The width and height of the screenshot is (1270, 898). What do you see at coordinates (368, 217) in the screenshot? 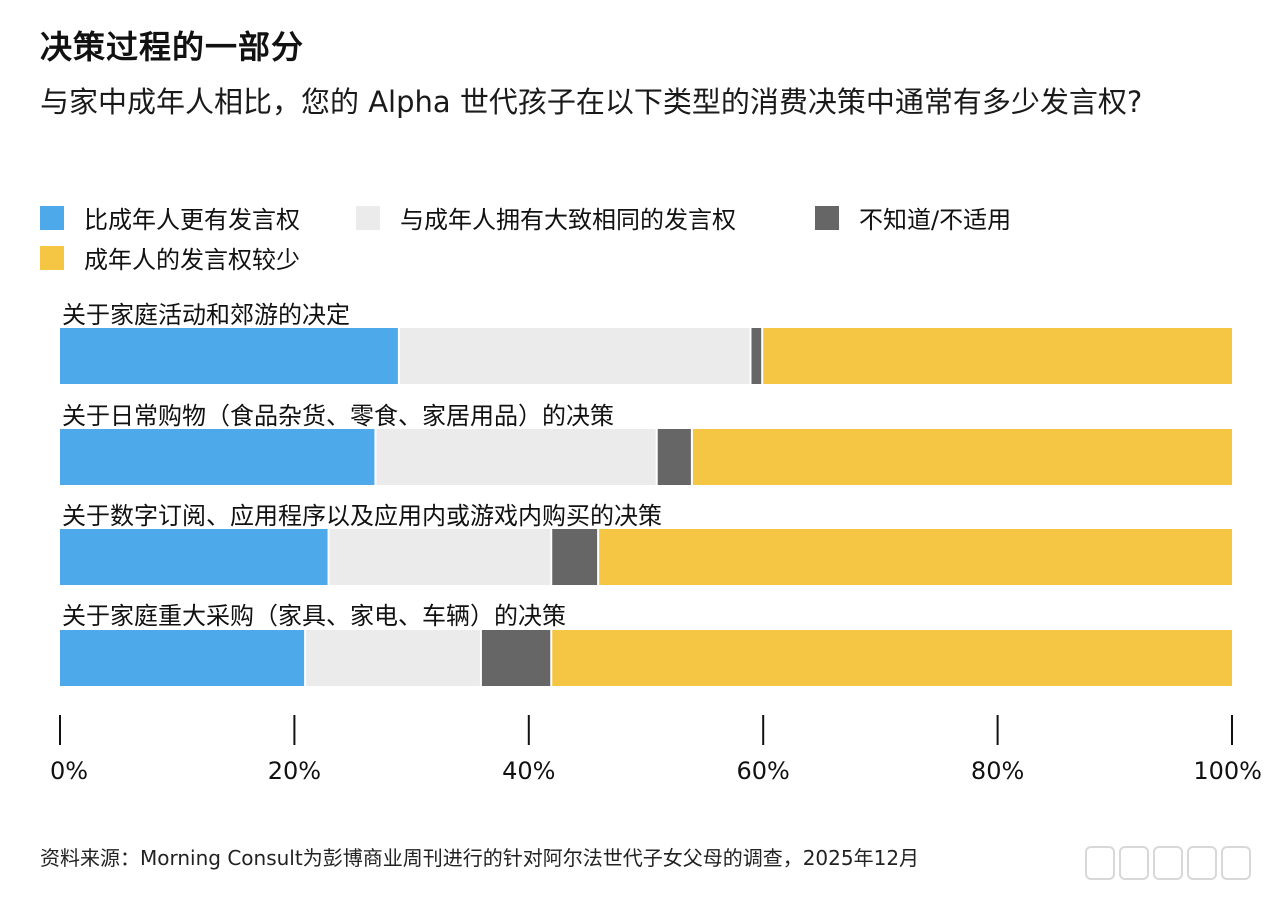
I see `legend-swatch-same` at bounding box center [368, 217].